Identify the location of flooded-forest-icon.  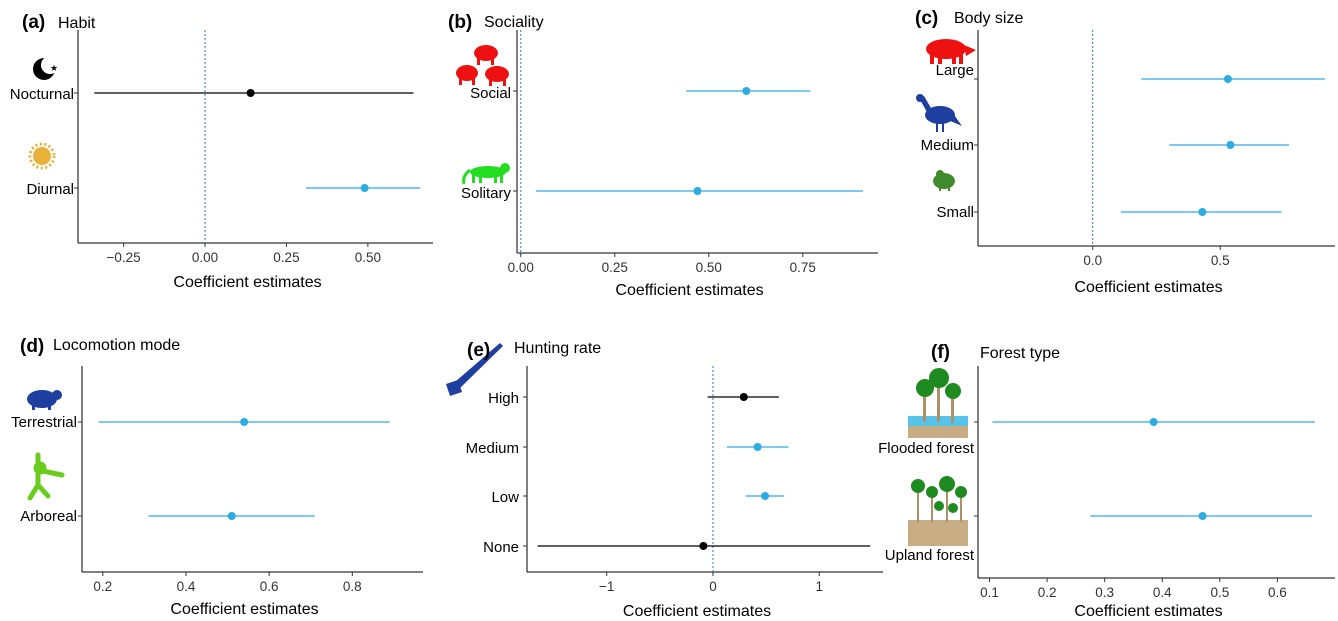
(938, 403).